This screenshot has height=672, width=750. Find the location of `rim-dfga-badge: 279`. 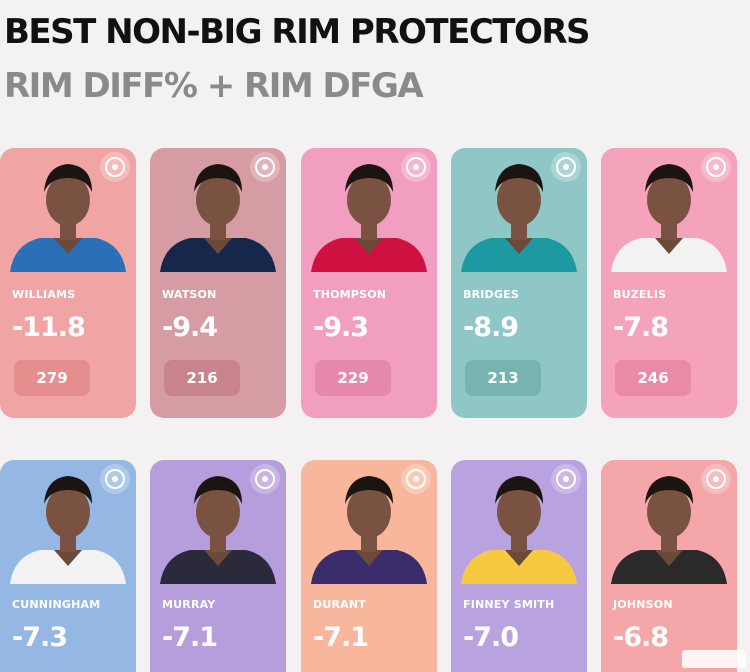

rim-dfga-badge: 279 is located at coordinates (52, 378).